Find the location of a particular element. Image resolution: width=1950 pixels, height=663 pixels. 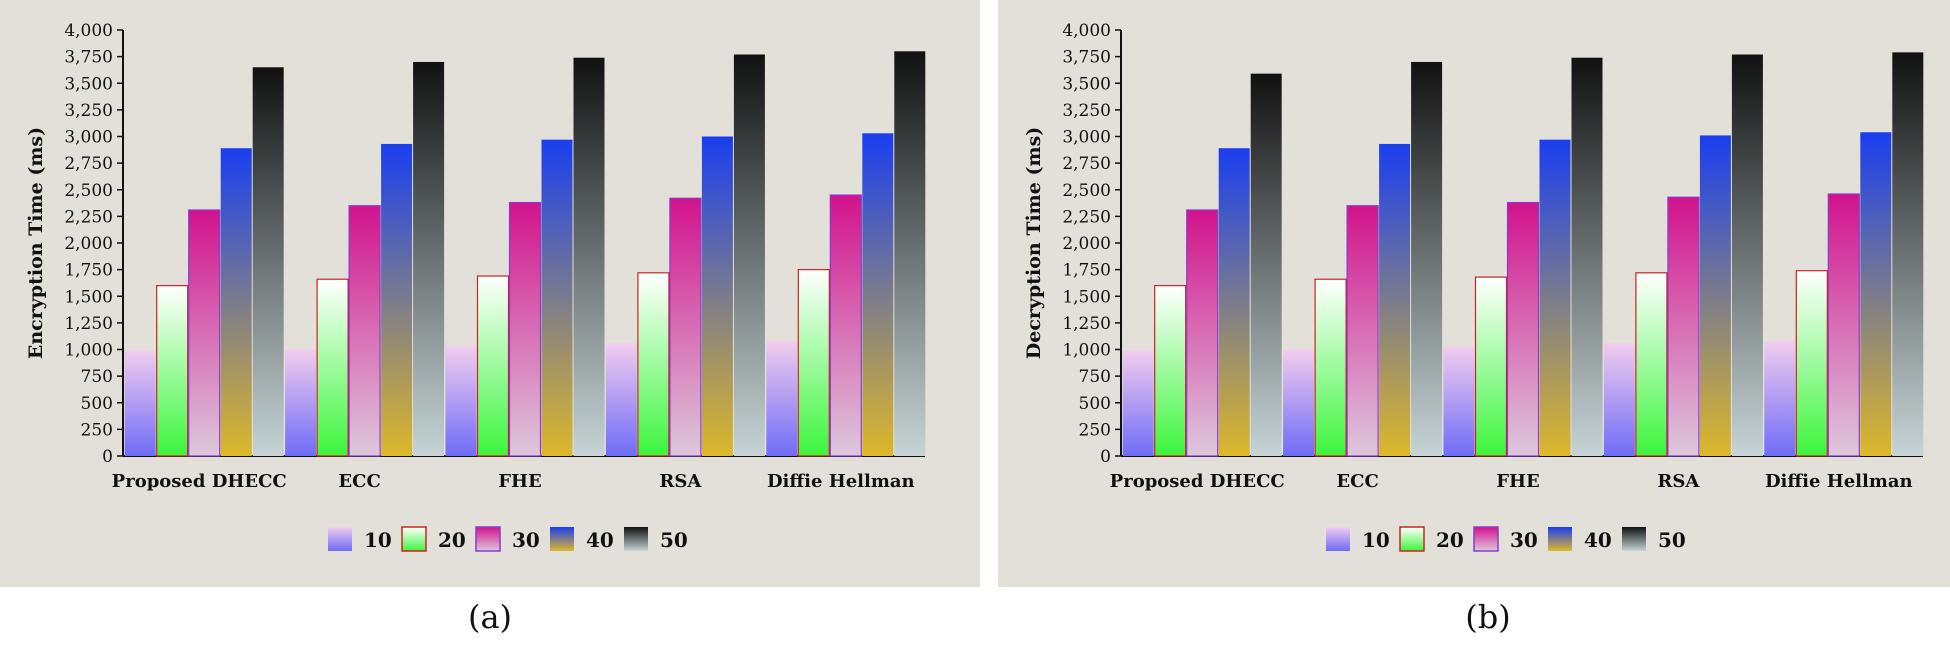

y-tick-label: 2,250 is located at coordinates (1086, 217).